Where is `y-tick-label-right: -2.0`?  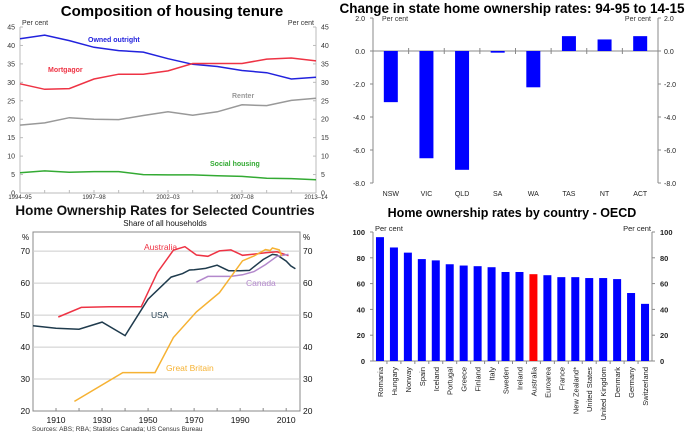 y-tick-label-right: -2.0 is located at coordinates (670, 85).